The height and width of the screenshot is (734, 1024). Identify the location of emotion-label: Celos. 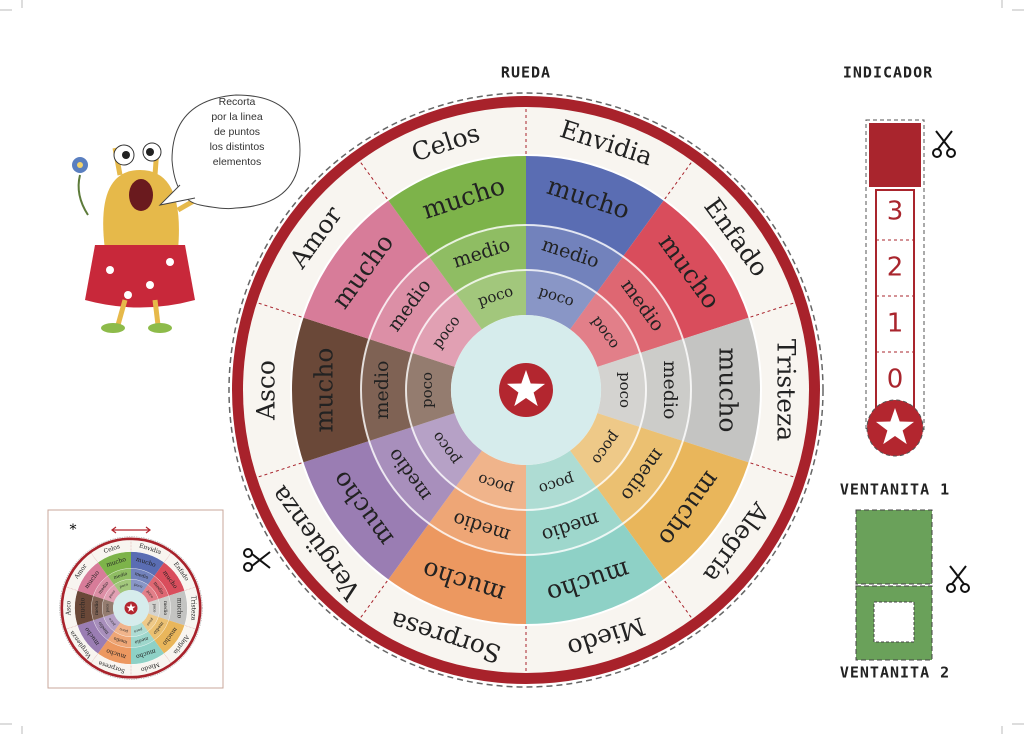
(112, 549).